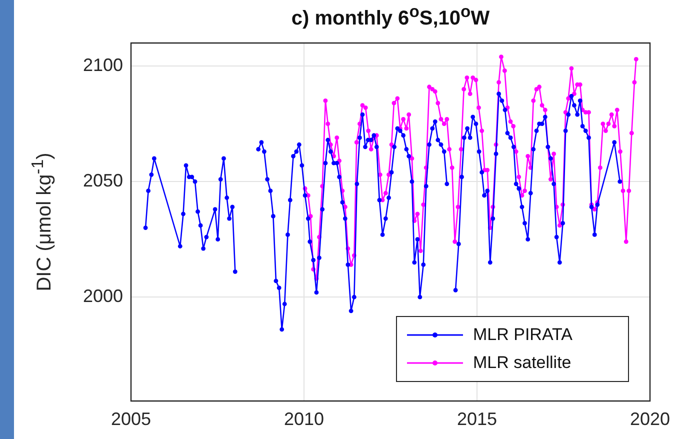  I want to click on legend-label: MLR satellite, so click(522, 363).